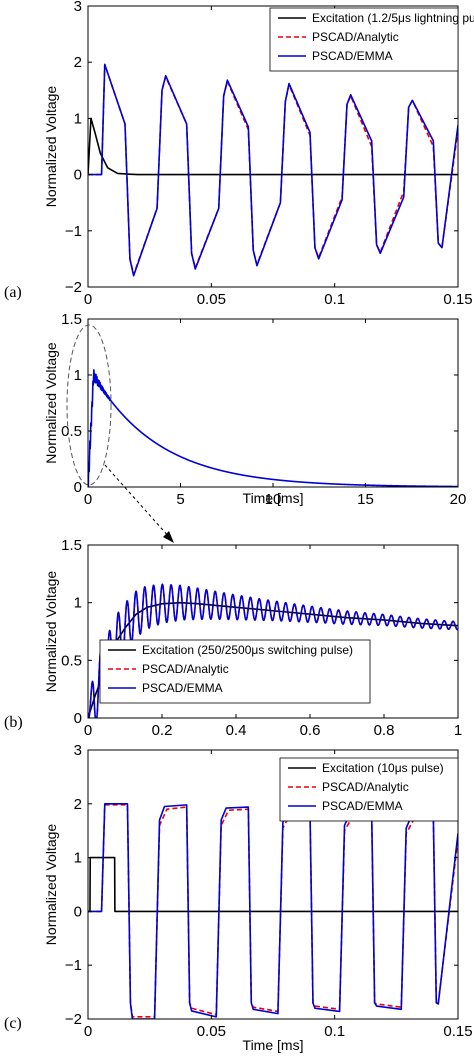 Image resolution: width=474 pixels, height=1057 pixels. I want to click on x-tick-label: 0.8, so click(384, 730).